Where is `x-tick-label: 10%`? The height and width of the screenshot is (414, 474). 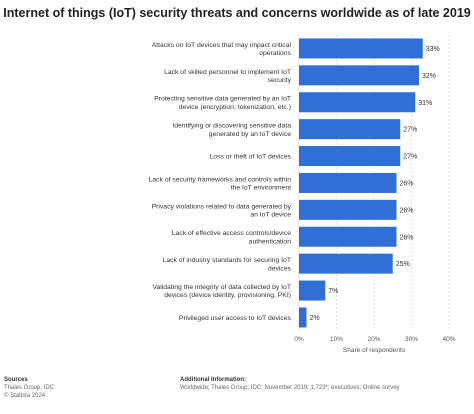 x-tick-label: 10% is located at coordinates (336, 339).